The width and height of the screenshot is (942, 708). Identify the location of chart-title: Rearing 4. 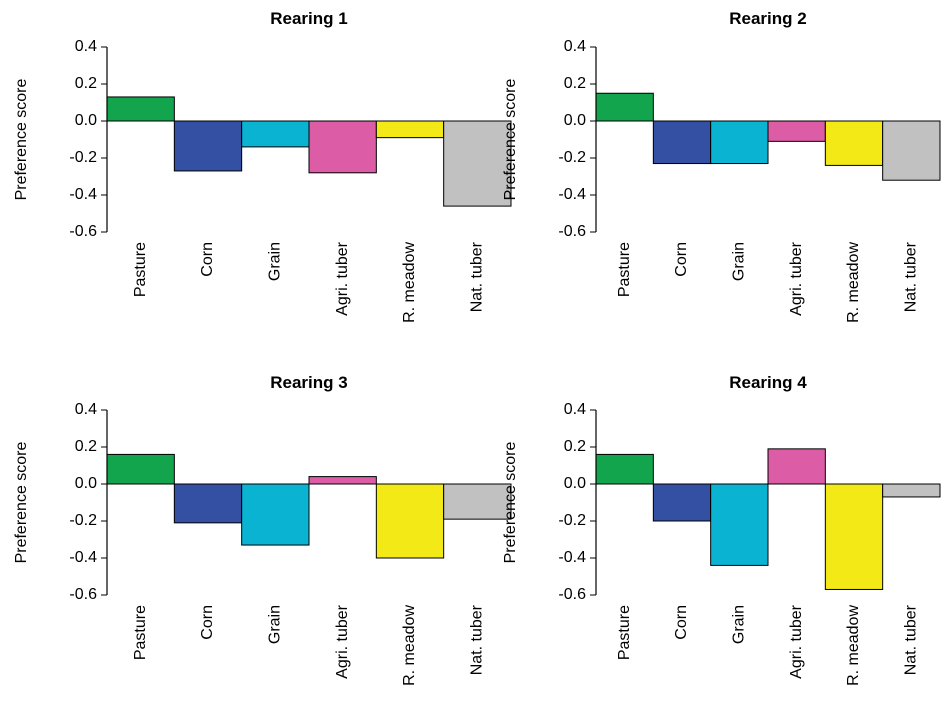
(768, 382).